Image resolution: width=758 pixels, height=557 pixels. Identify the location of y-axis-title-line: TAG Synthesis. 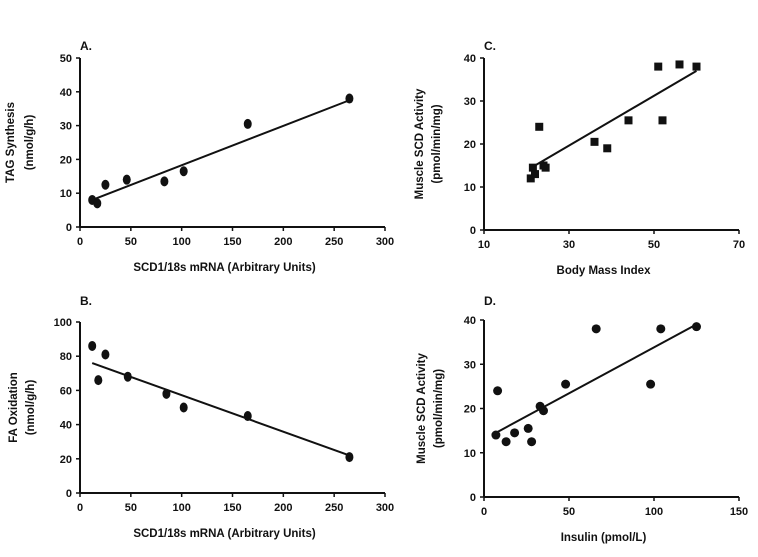
(11, 142).